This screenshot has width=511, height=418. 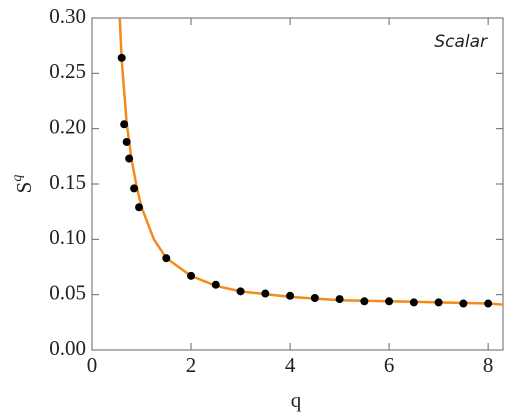 I want to click on y-tick-label: 0.20, so click(x=67, y=126).